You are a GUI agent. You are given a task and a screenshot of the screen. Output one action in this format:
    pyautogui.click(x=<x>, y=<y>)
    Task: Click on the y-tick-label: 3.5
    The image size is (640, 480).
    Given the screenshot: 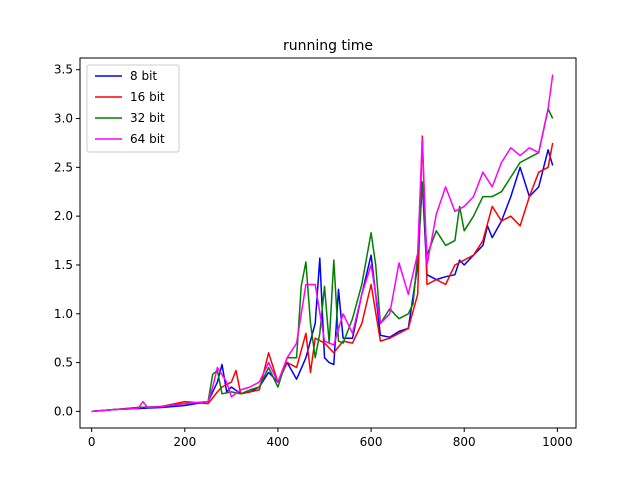 What is the action you would take?
    pyautogui.click(x=63, y=70)
    